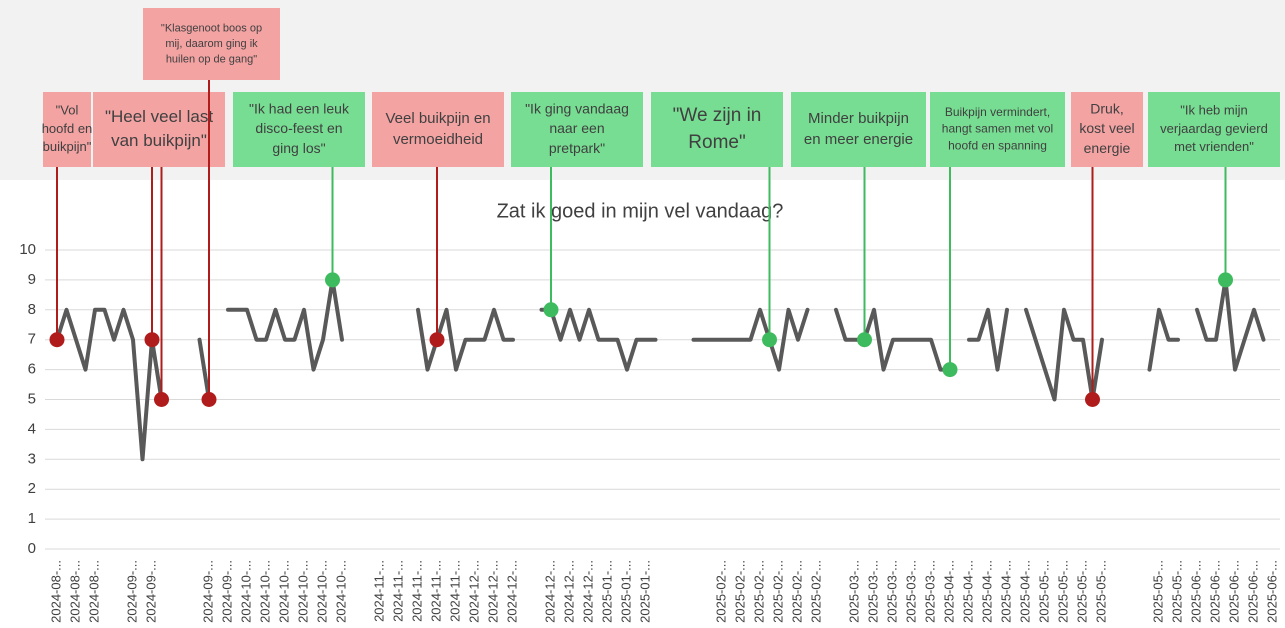 This screenshot has width=1285, height=628. What do you see at coordinates (32, 458) in the screenshot?
I see `y-tick-label: 3` at bounding box center [32, 458].